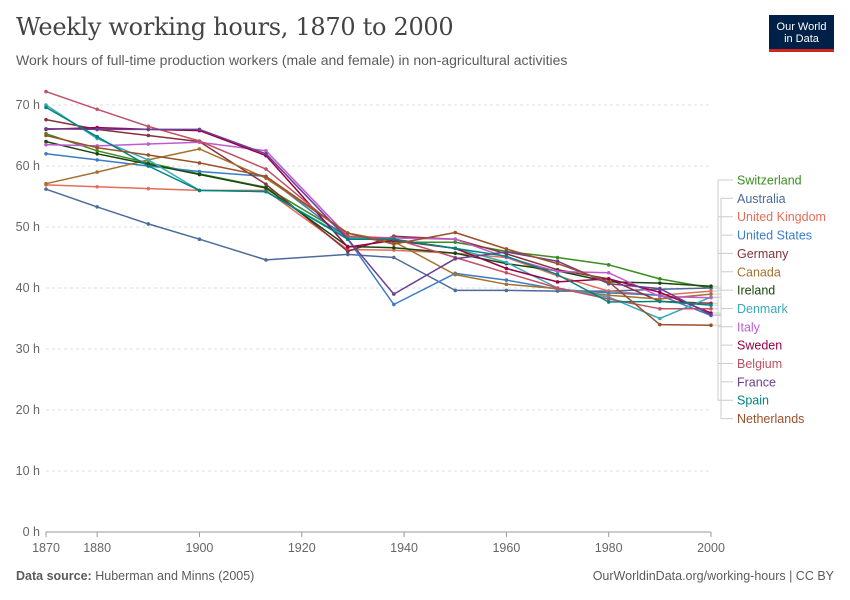 This screenshot has height=600, width=850. What do you see at coordinates (770, 419) in the screenshot?
I see `legend-label-netherlands: Netherlands` at bounding box center [770, 419].